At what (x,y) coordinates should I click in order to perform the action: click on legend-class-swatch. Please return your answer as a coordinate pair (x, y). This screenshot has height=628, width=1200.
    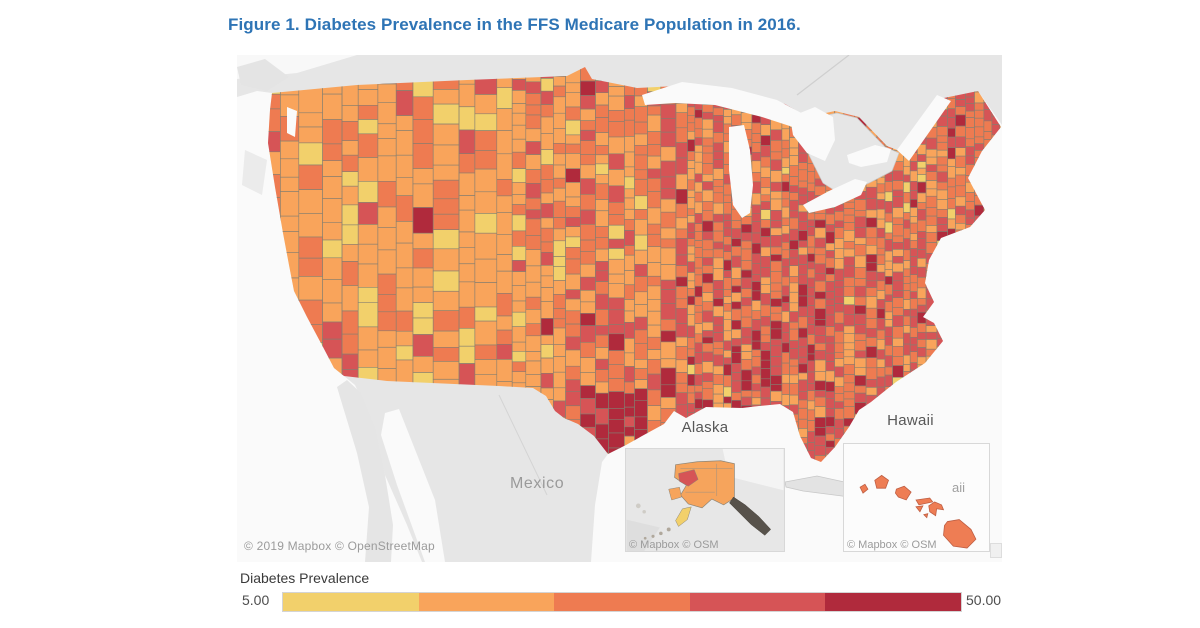
    Looking at the image, I should click on (486, 602).